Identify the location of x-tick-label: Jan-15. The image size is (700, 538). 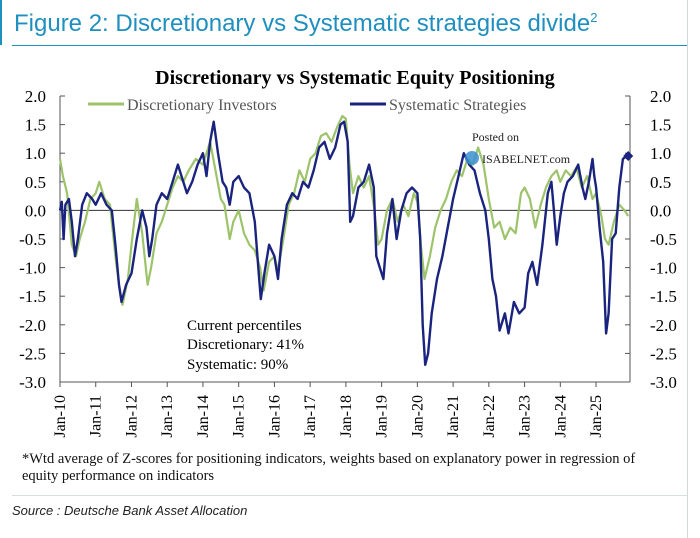
(239, 416).